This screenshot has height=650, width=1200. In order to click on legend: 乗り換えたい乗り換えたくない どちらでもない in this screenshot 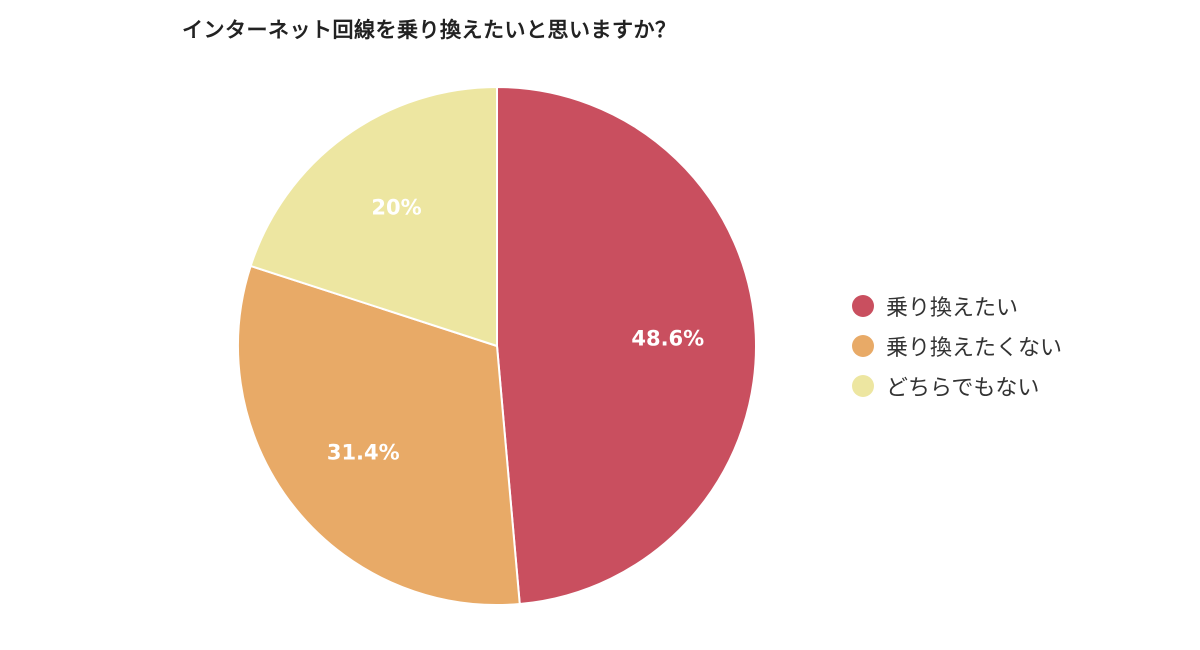, I will do `click(957, 346)`.